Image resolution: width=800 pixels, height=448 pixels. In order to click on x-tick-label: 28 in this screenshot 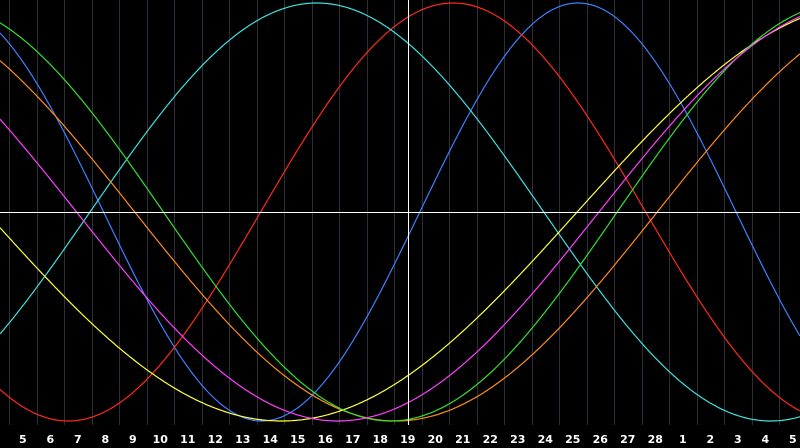, I will do `click(655, 439)`.